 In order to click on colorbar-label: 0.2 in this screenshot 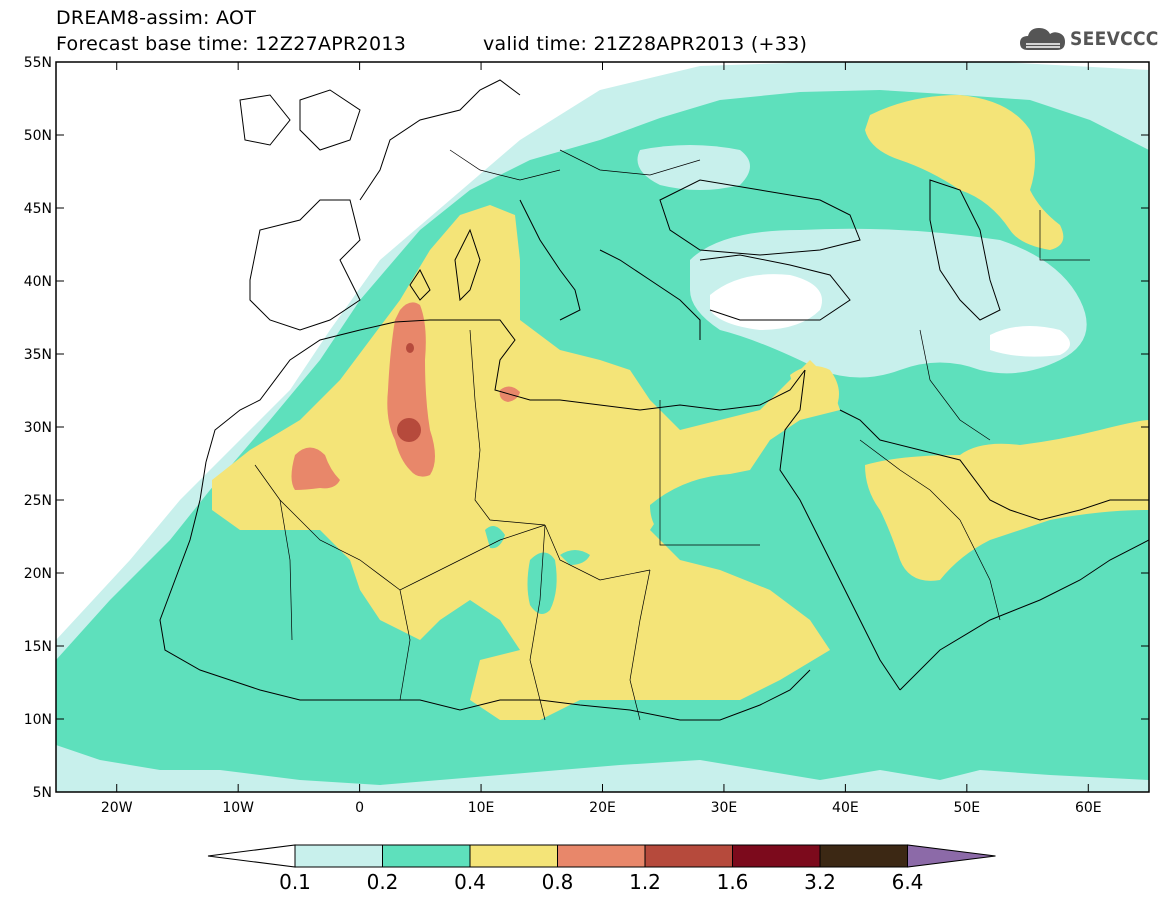, I will do `click(383, 882)`.